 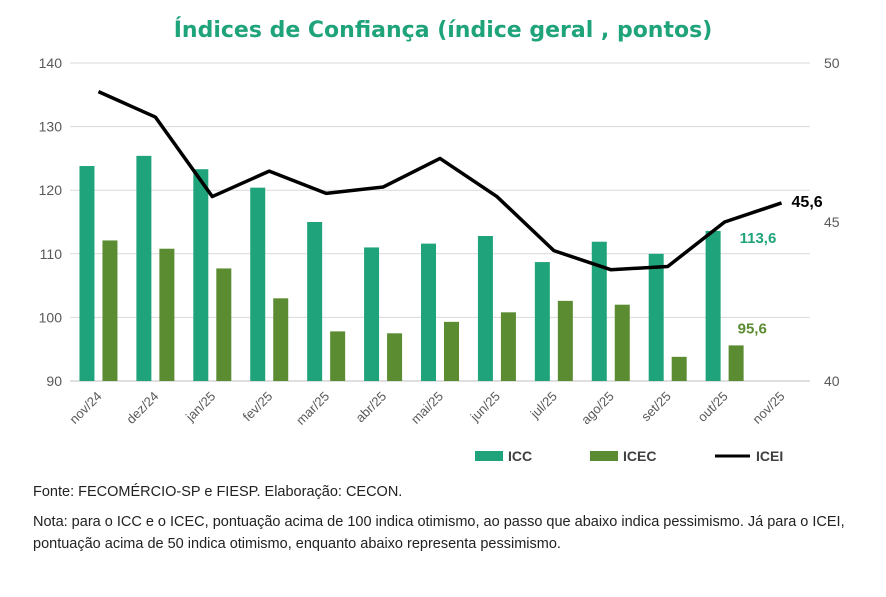 I want to click on x-tick-label: set/25, so click(x=656, y=407).